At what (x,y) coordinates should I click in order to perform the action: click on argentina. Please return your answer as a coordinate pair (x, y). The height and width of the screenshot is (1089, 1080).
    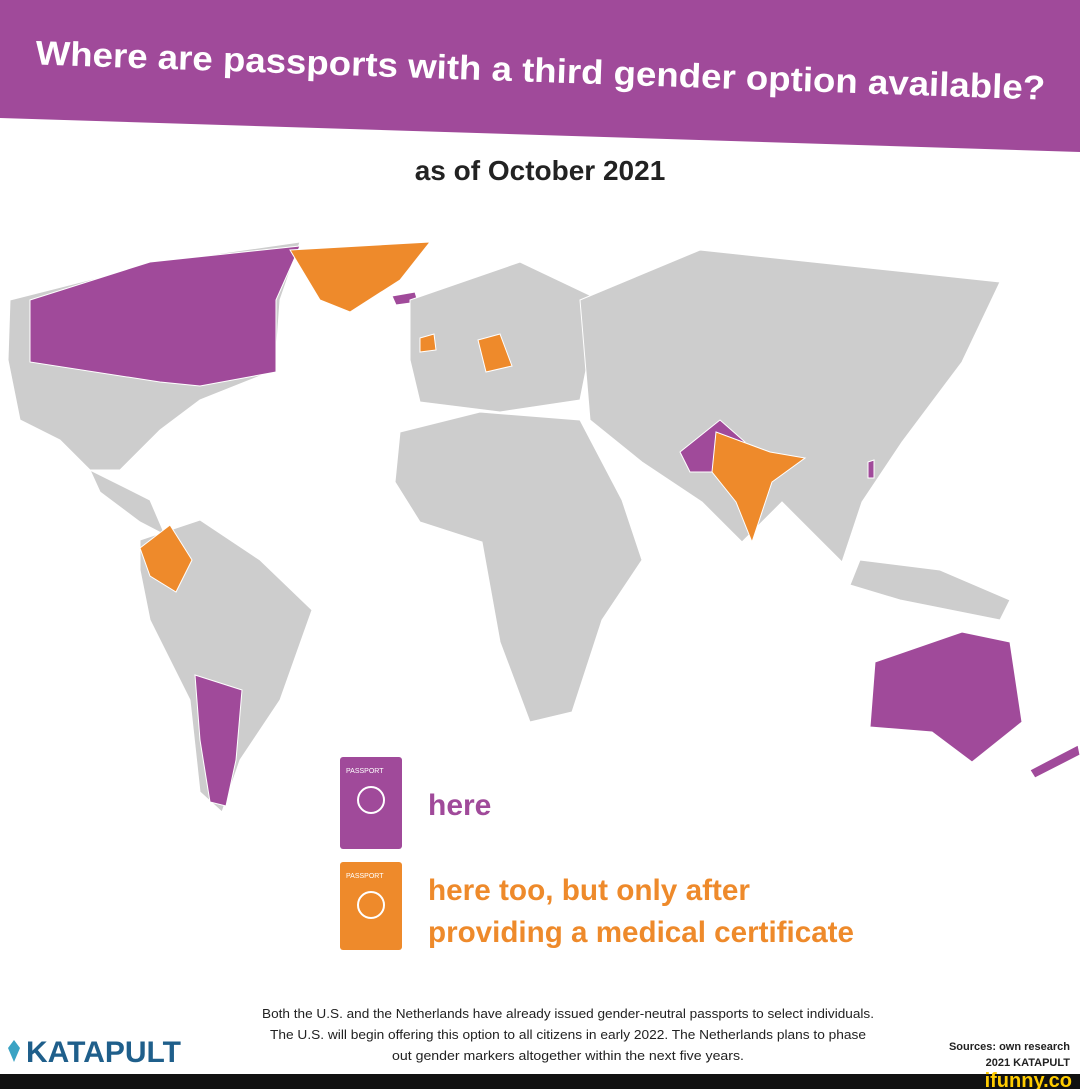
    Looking at the image, I should click on (218, 740).